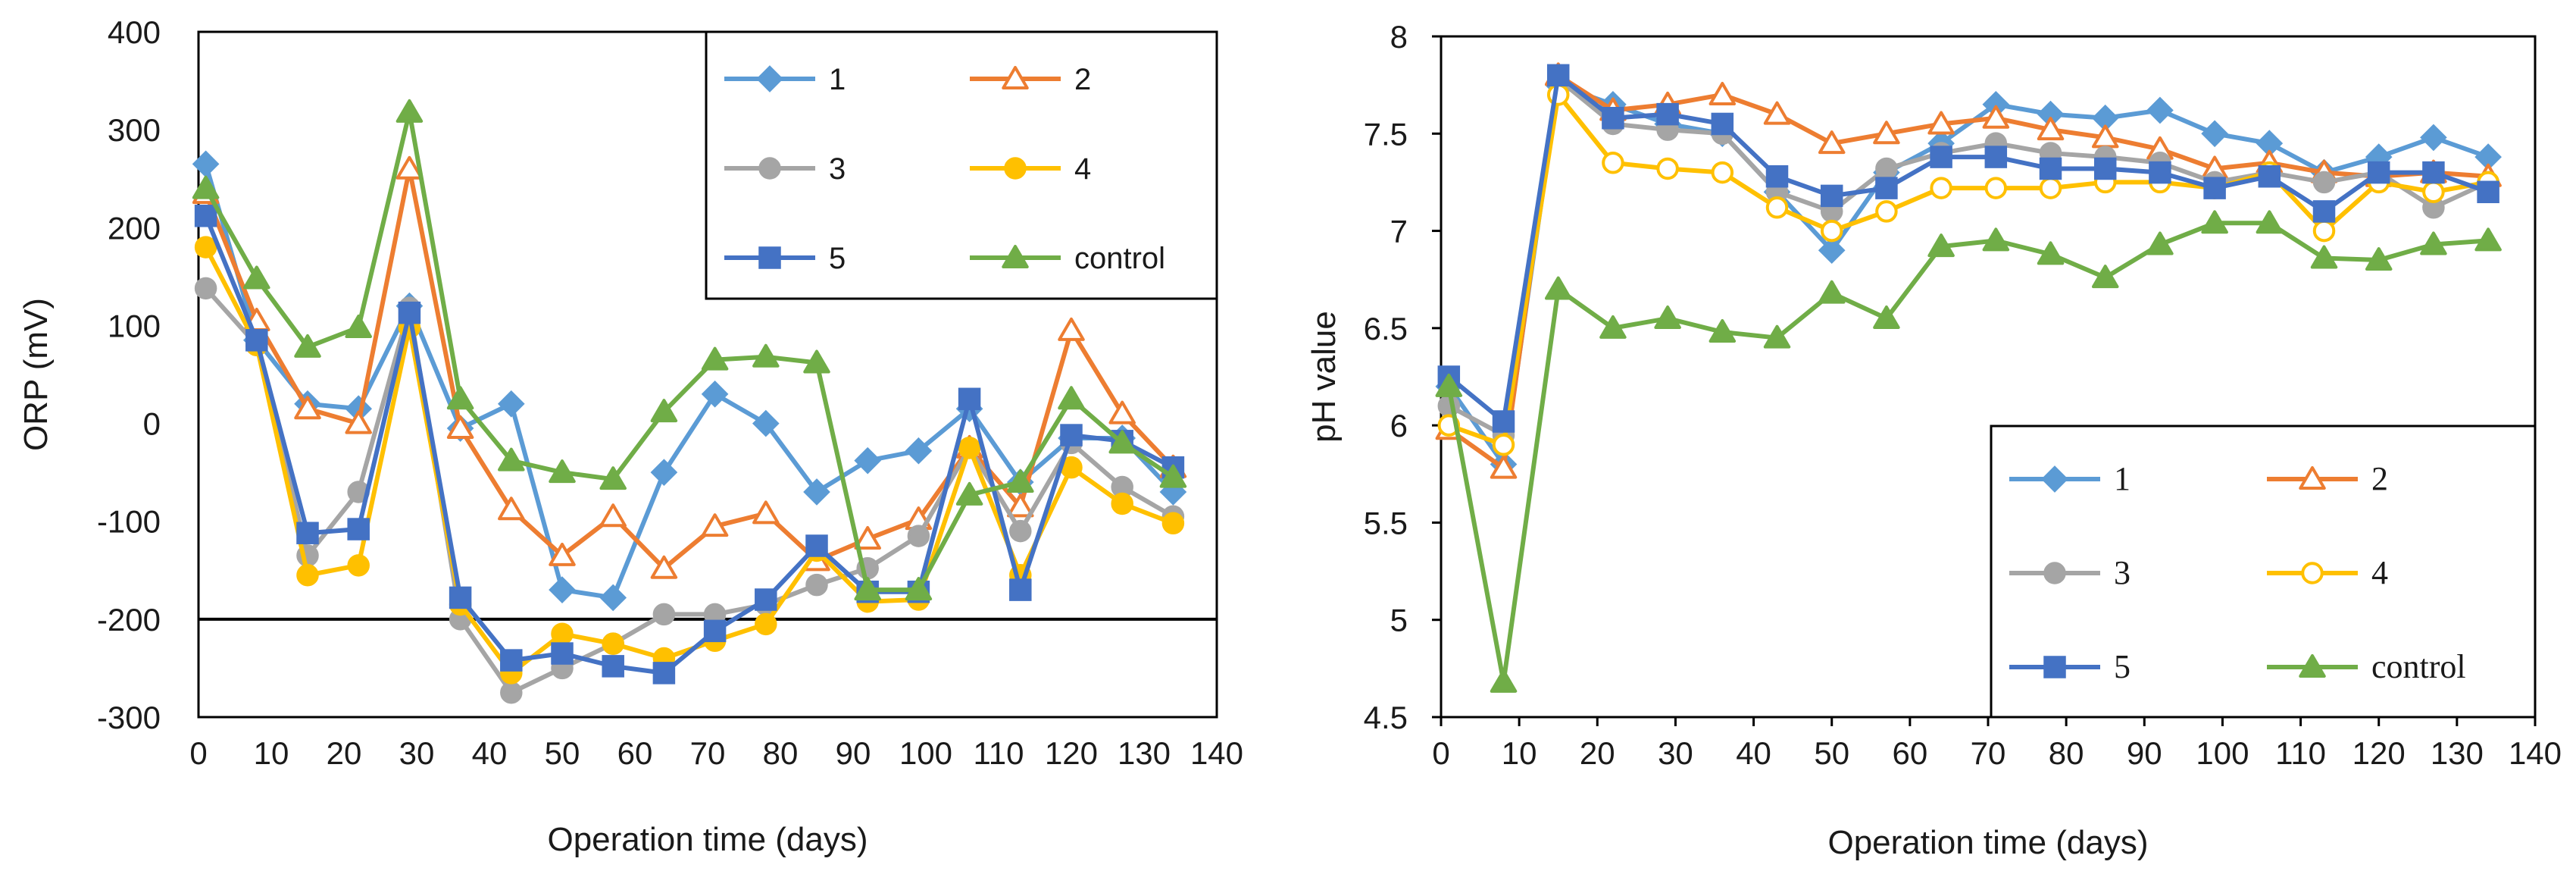 This screenshot has width=2576, height=896. I want to click on orp-x-tick-label: 30, so click(417, 753).